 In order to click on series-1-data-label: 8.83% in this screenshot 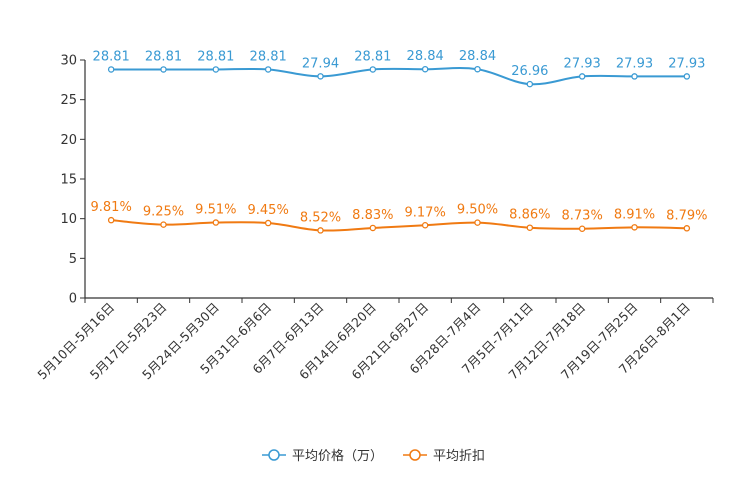, I will do `click(372, 215)`.